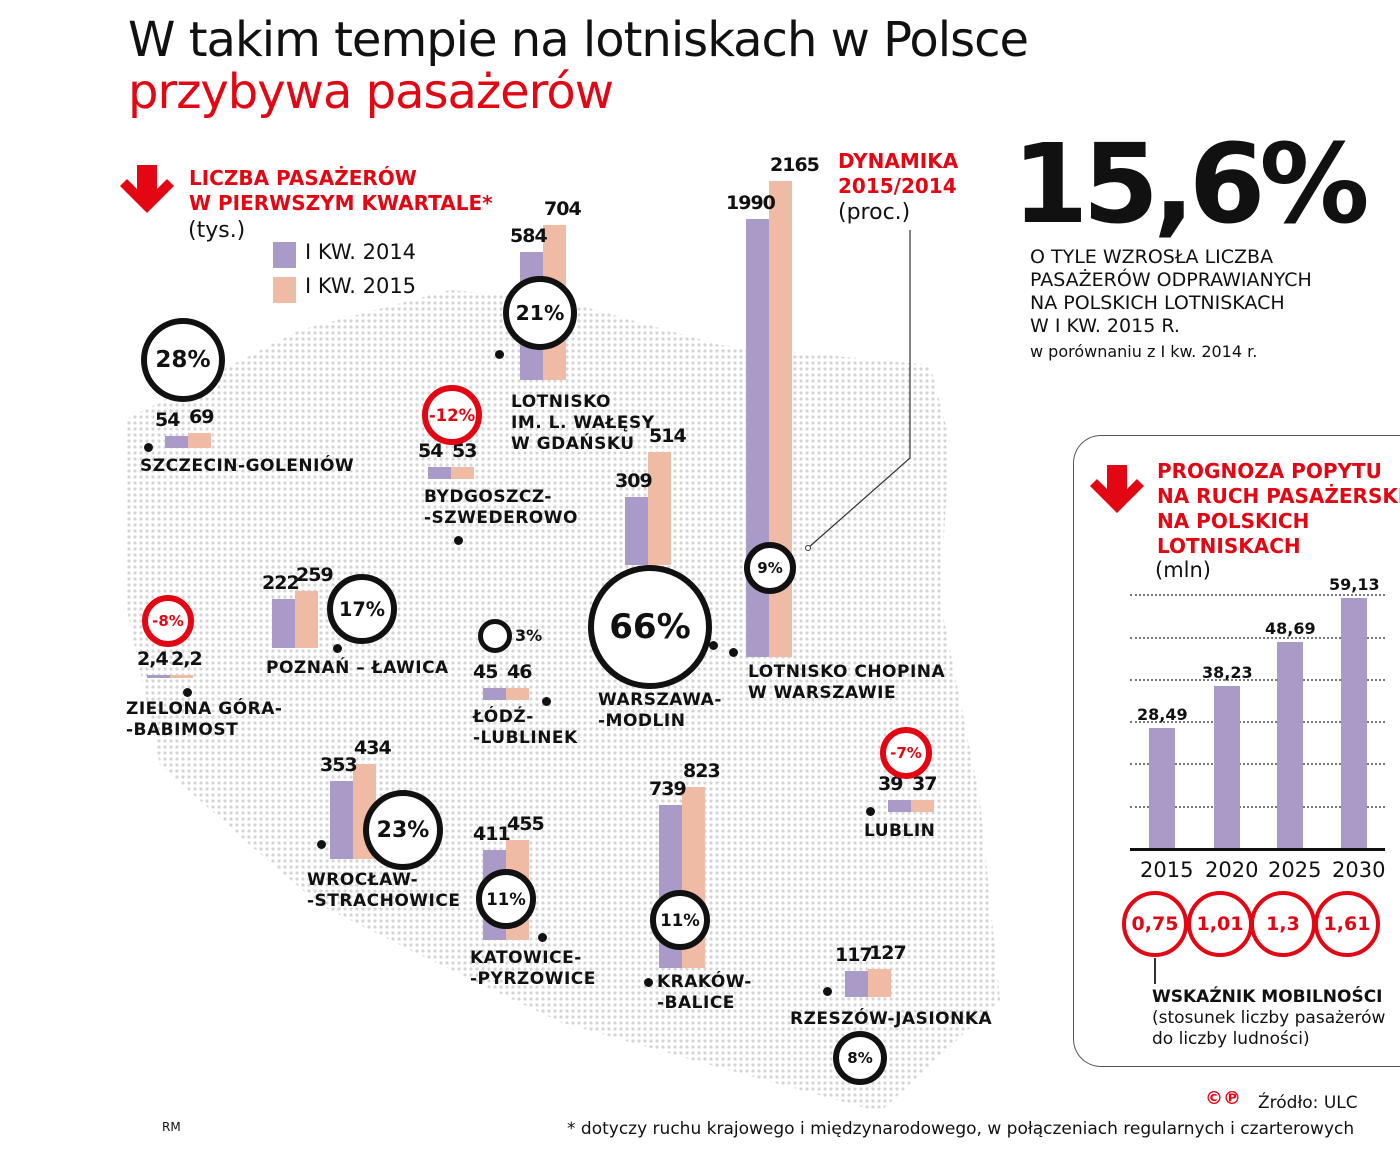 The width and height of the screenshot is (1400, 1159). What do you see at coordinates (1162, 714) in the screenshot?
I see `forecast-value-label: 28,49` at bounding box center [1162, 714].